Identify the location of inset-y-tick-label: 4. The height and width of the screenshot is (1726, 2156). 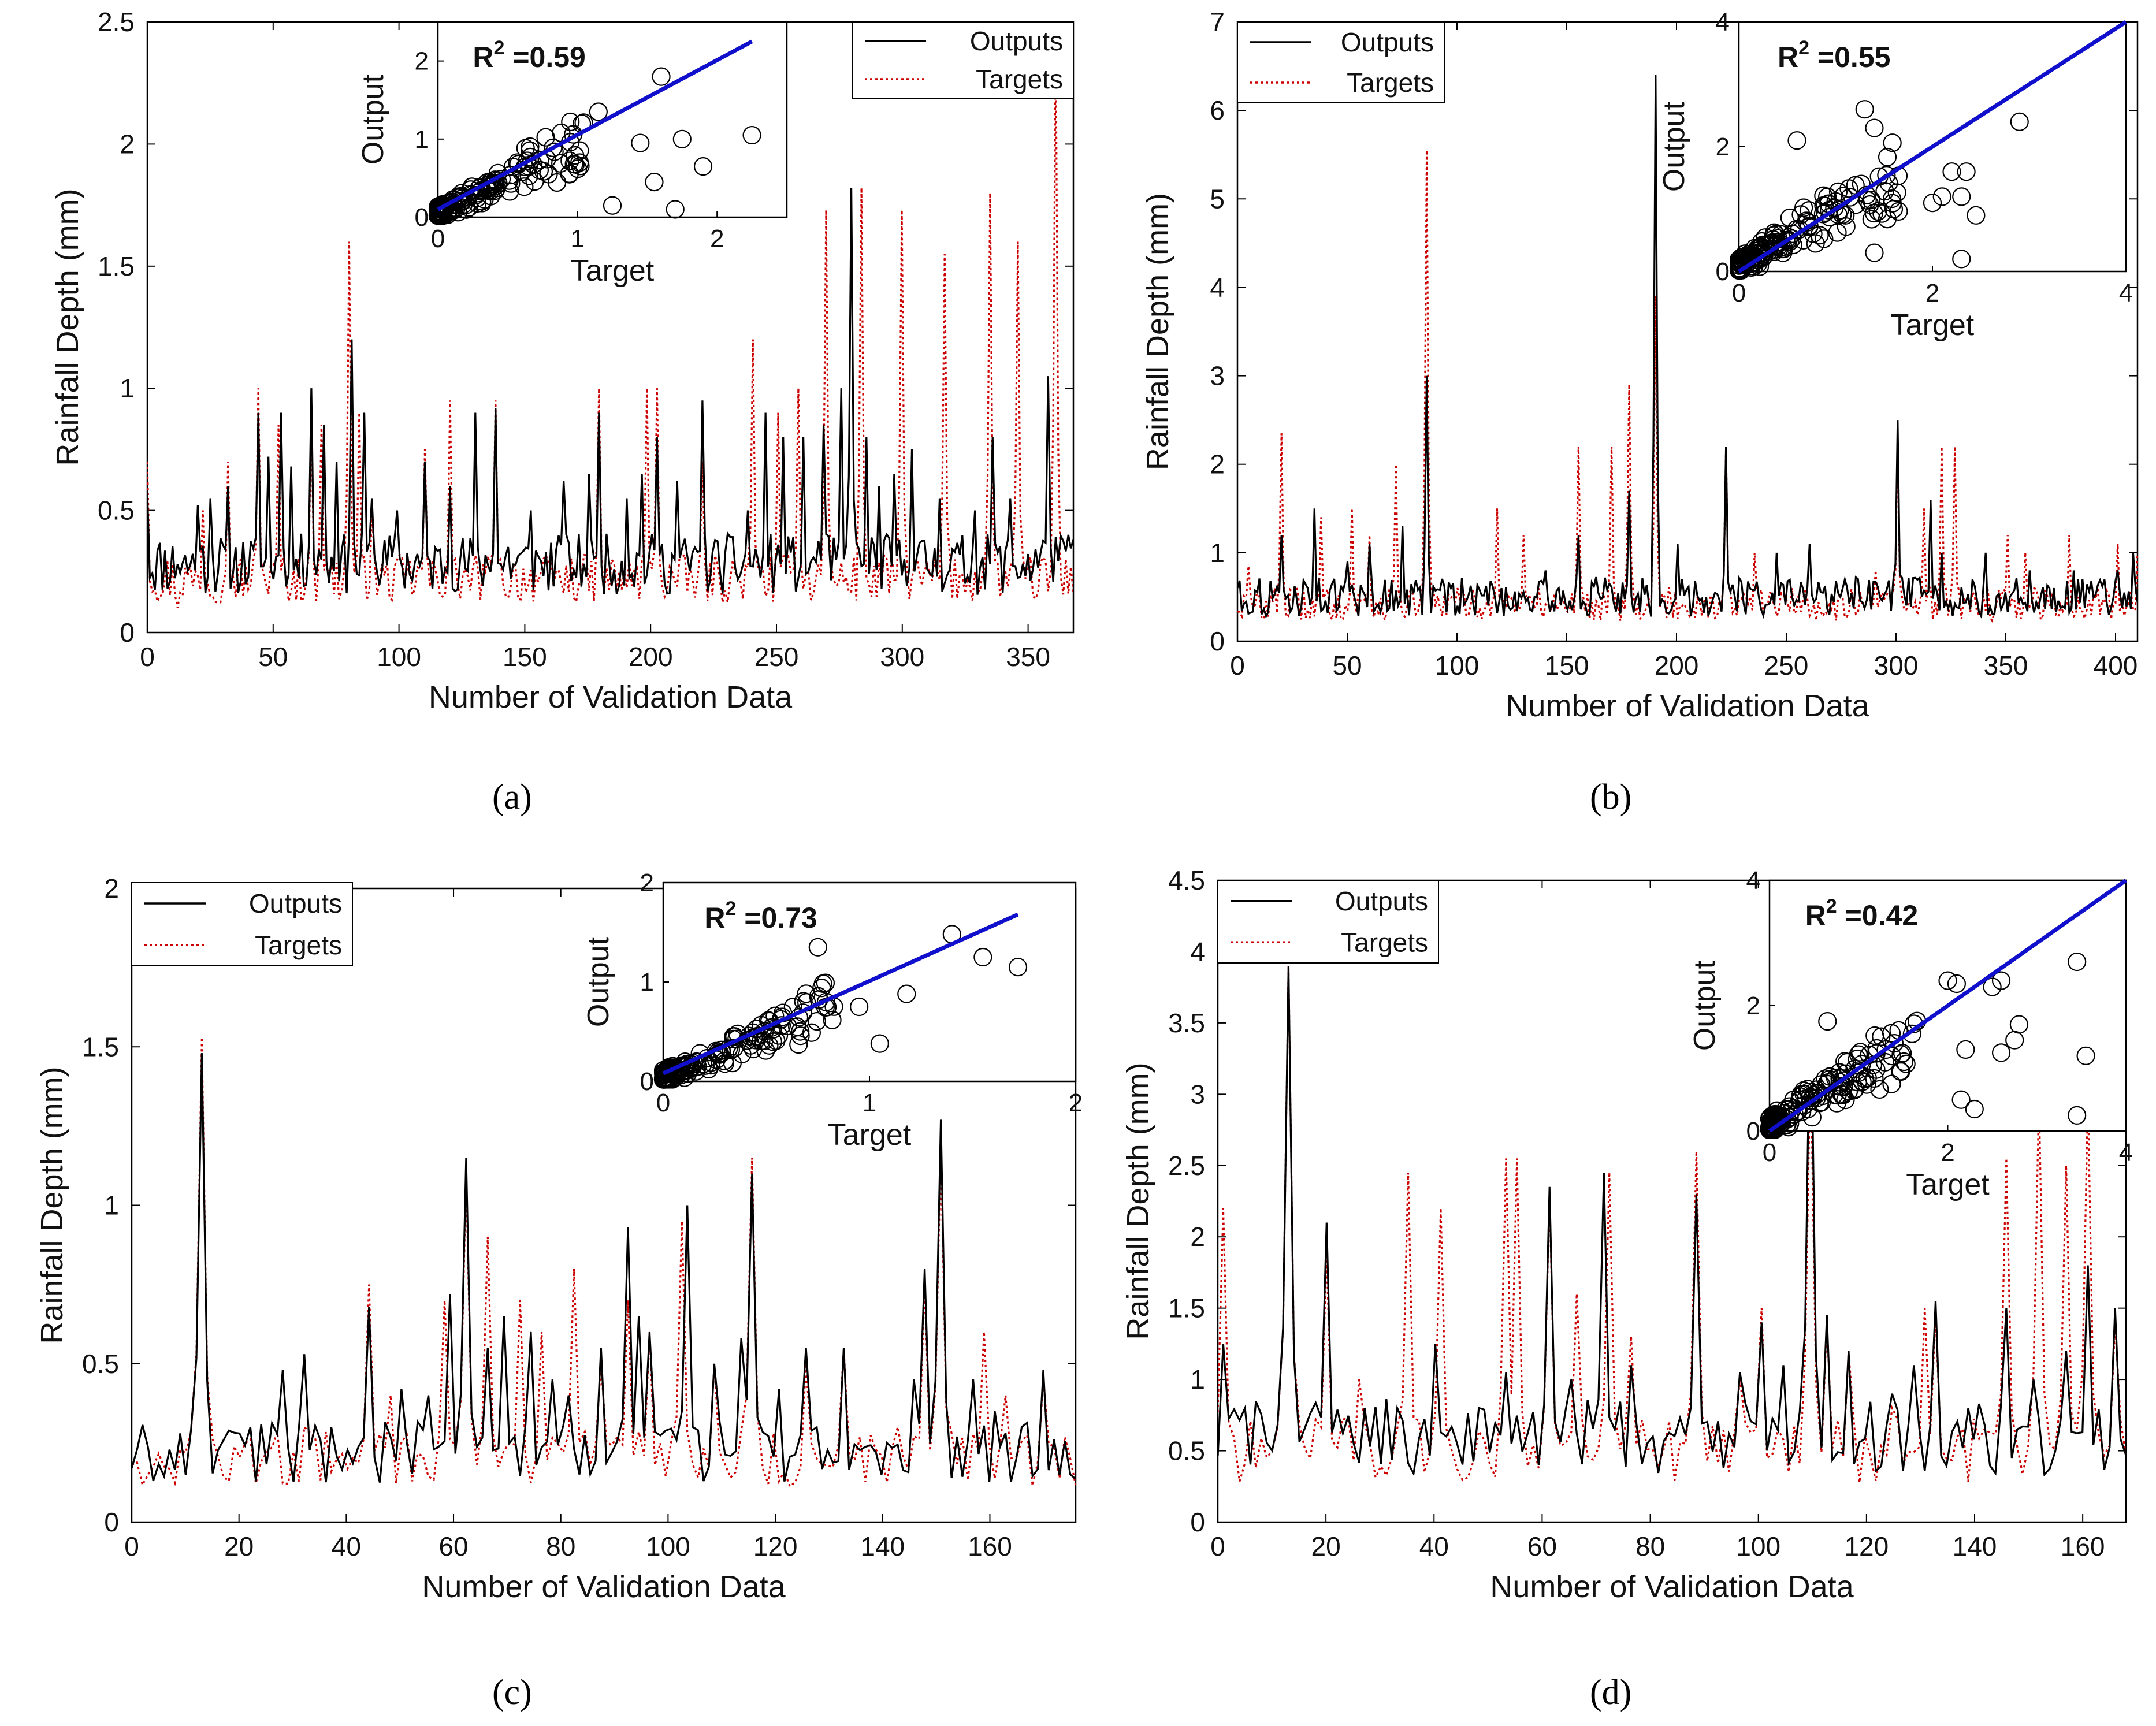
(1753, 880).